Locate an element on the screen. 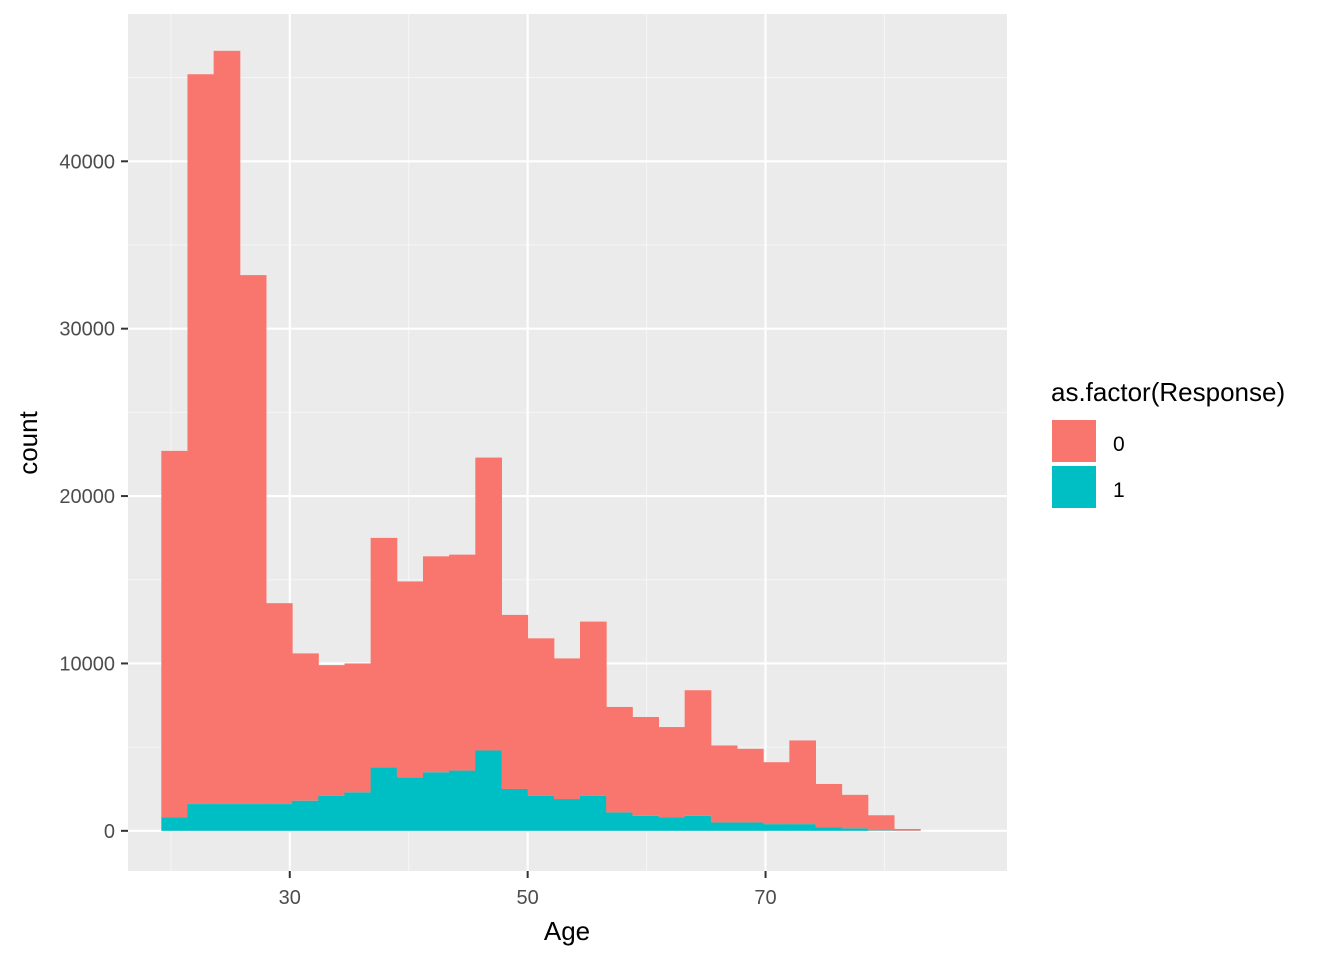 The image size is (1344, 960). legend-label-0: 0 is located at coordinates (1119, 444).